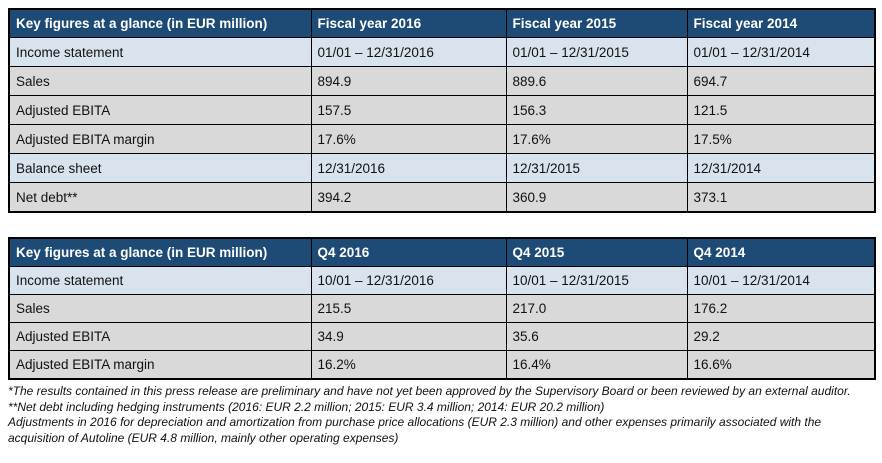 The image size is (882, 463). I want to click on row-label-cell: Balance sheet, so click(160, 168).